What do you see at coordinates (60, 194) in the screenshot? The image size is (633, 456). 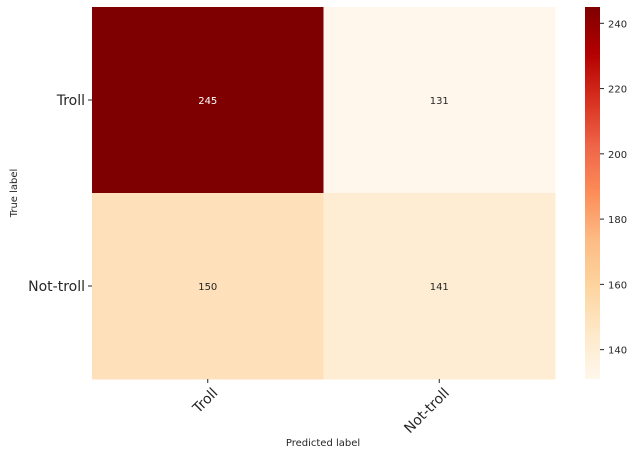 I see `y-axis-ticks: Troll Not-troll` at bounding box center [60, 194].